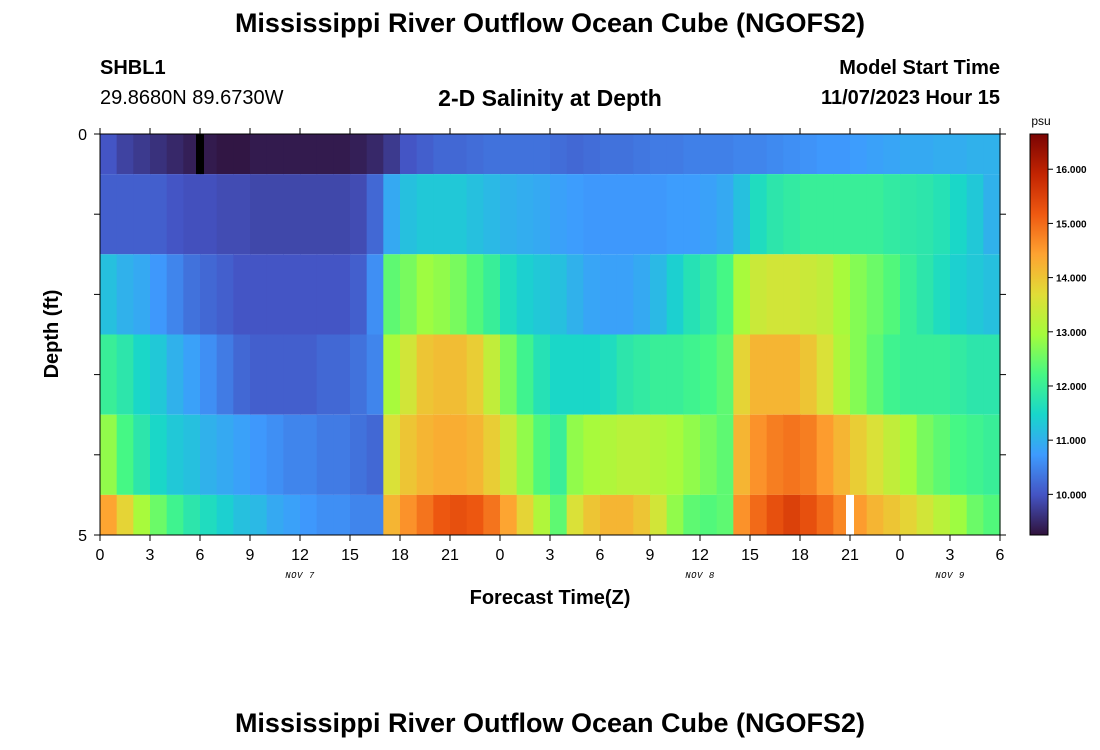 This screenshot has height=750, width=1100. What do you see at coordinates (82, 135) in the screenshot?
I see `y-tick-label: 0` at bounding box center [82, 135].